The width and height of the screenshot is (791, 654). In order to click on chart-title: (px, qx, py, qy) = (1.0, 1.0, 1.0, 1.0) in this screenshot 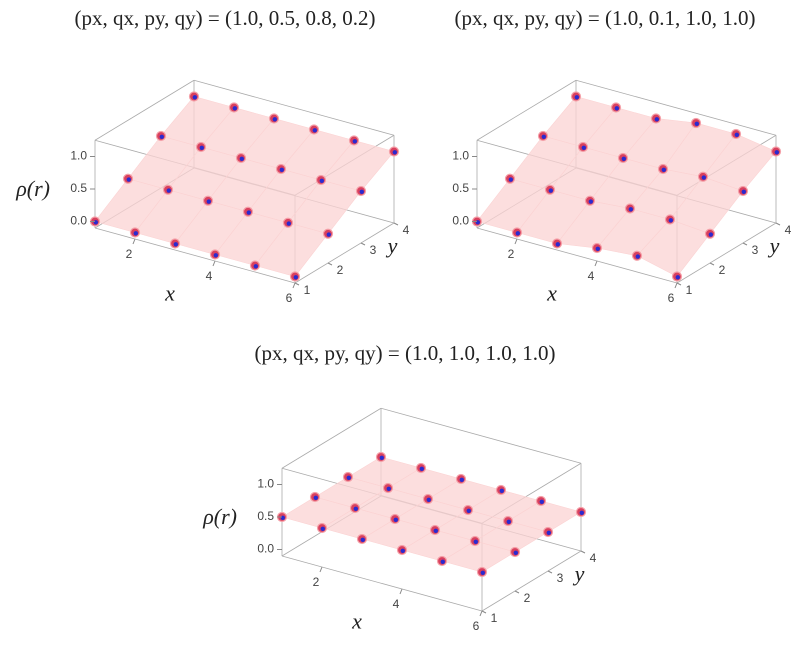, I will do `click(405, 353)`.